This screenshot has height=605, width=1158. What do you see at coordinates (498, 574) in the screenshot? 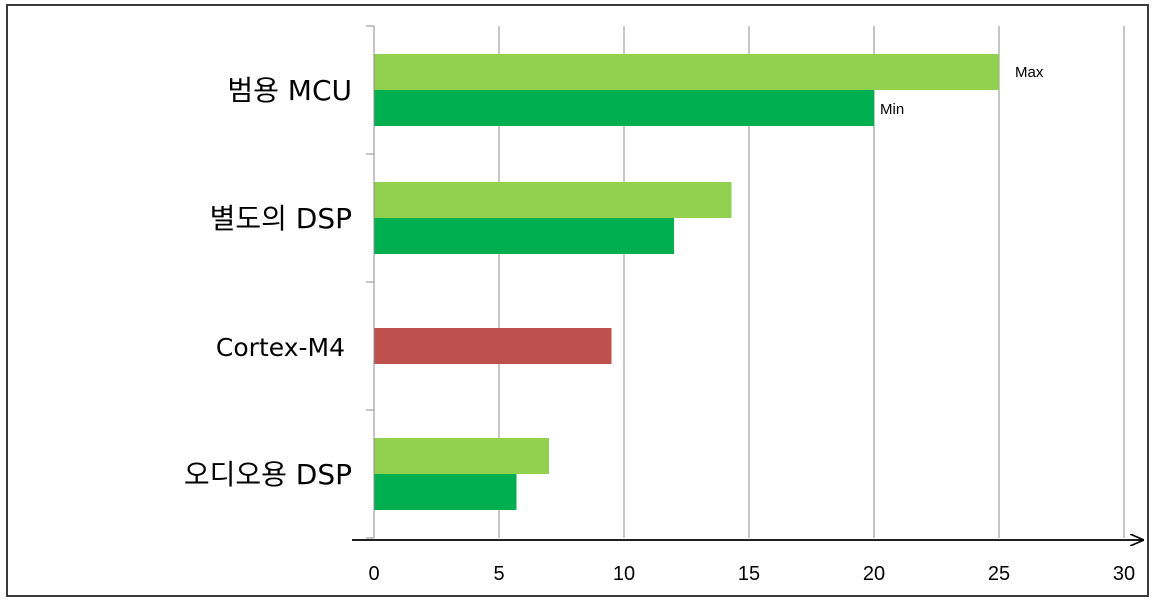
I see `x-tick-label: 5` at bounding box center [498, 574].